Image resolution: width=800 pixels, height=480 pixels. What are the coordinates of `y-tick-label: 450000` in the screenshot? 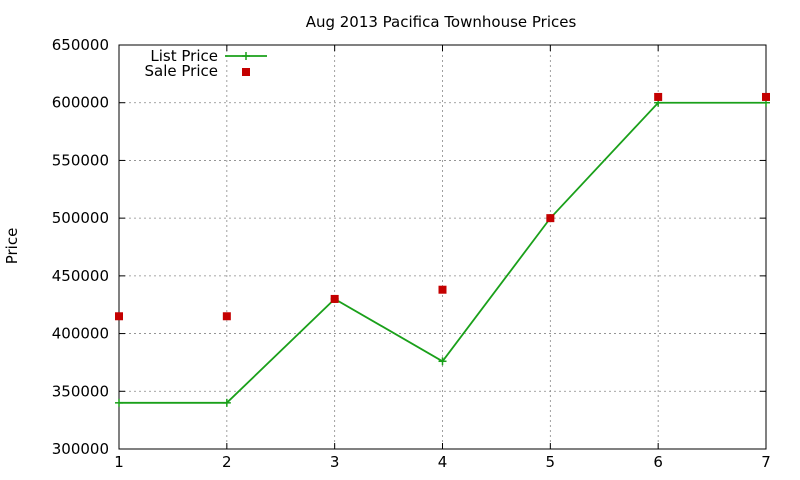 It's located at (80, 276).